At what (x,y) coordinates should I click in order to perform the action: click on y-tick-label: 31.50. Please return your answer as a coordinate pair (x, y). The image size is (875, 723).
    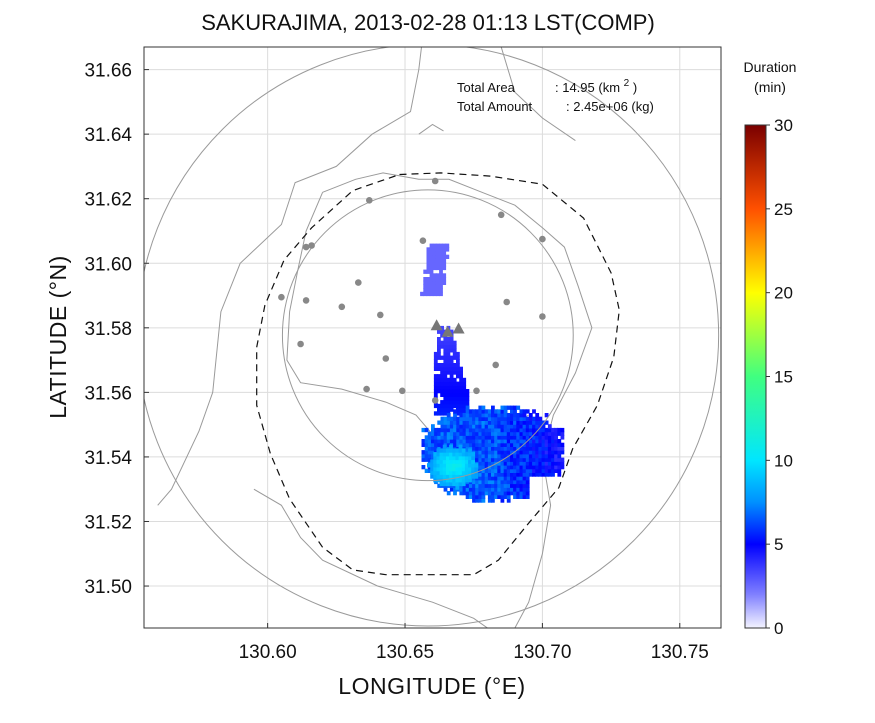
    Looking at the image, I should click on (108, 587).